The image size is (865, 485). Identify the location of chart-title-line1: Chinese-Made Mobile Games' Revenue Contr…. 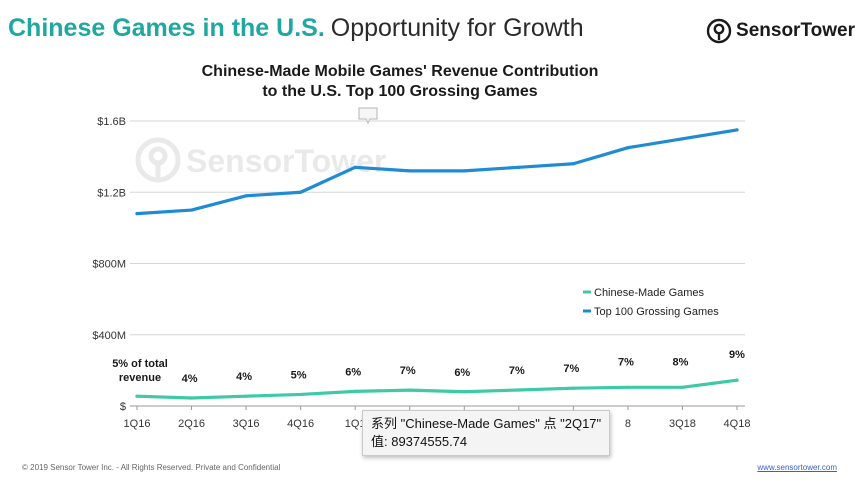
(400, 71).